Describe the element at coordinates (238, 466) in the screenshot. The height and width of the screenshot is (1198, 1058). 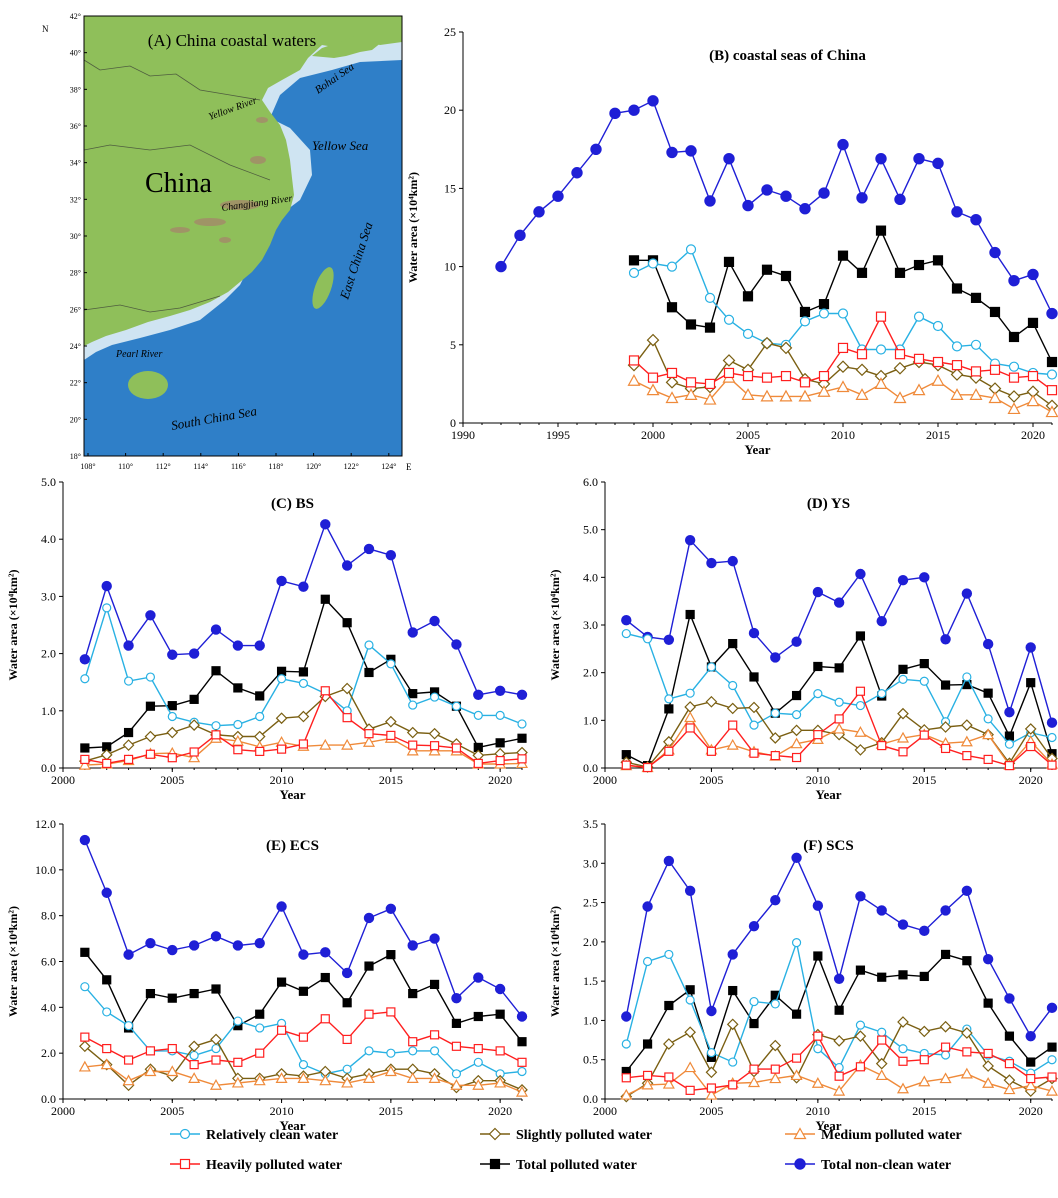
I see `map-lon-label: 116°` at that location.